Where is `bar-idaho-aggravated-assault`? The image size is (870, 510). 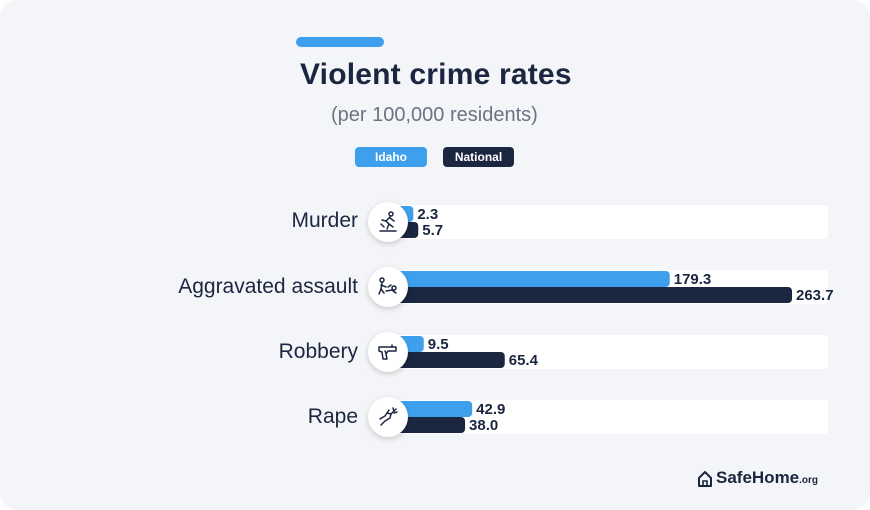
bar-idaho-aggravated-assault is located at coordinates (529, 279).